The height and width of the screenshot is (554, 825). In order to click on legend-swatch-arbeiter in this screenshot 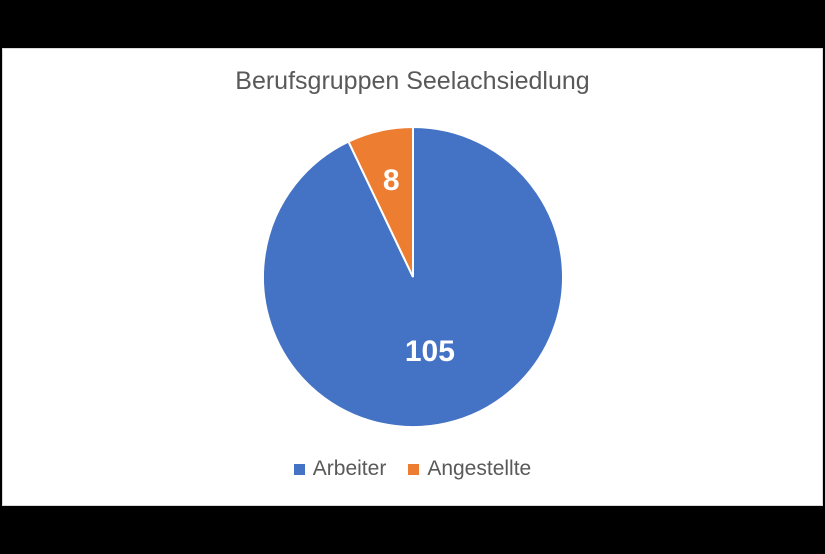, I will do `click(299, 469)`.